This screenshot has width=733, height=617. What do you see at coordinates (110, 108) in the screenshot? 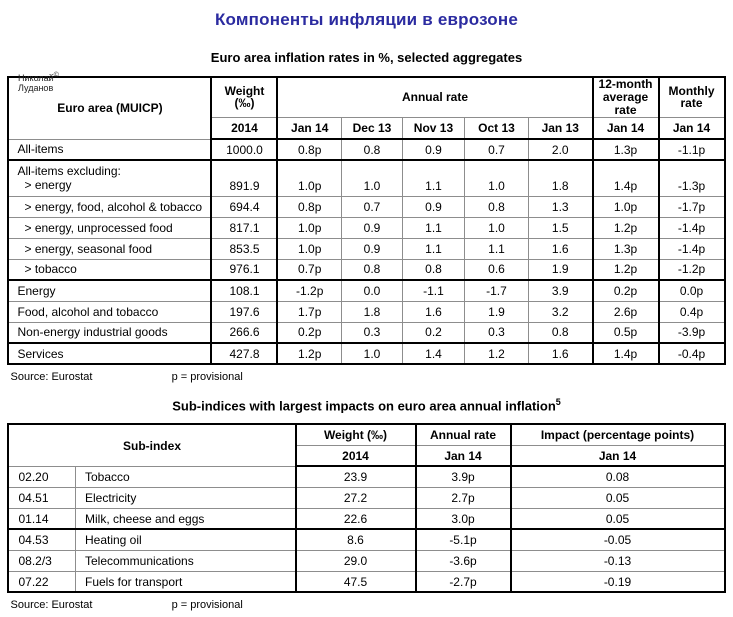
I see `col-header-euro-area: Euro area (MUICP)` at bounding box center [110, 108].